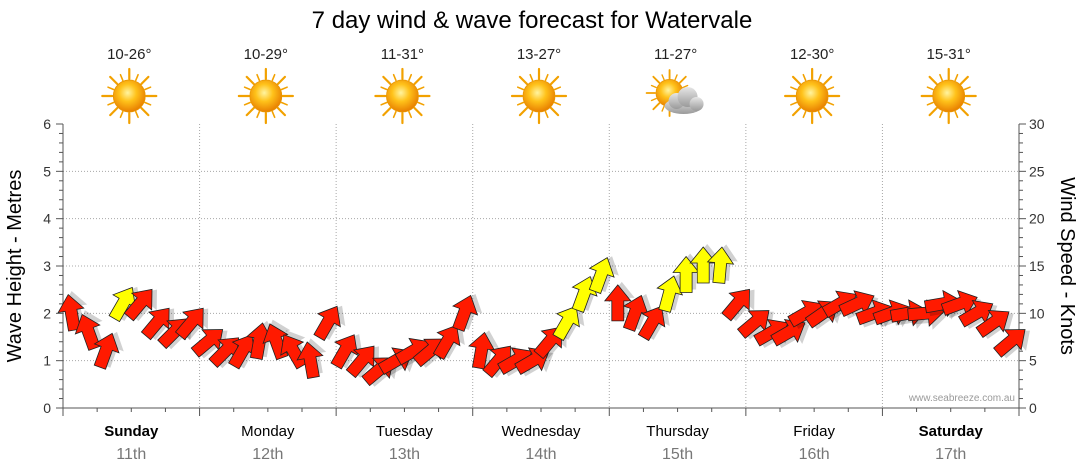 The image size is (1080, 475). What do you see at coordinates (1067, 266) in the screenshot?
I see `right-axis-title: Wind Speed - Knots` at bounding box center [1067, 266].